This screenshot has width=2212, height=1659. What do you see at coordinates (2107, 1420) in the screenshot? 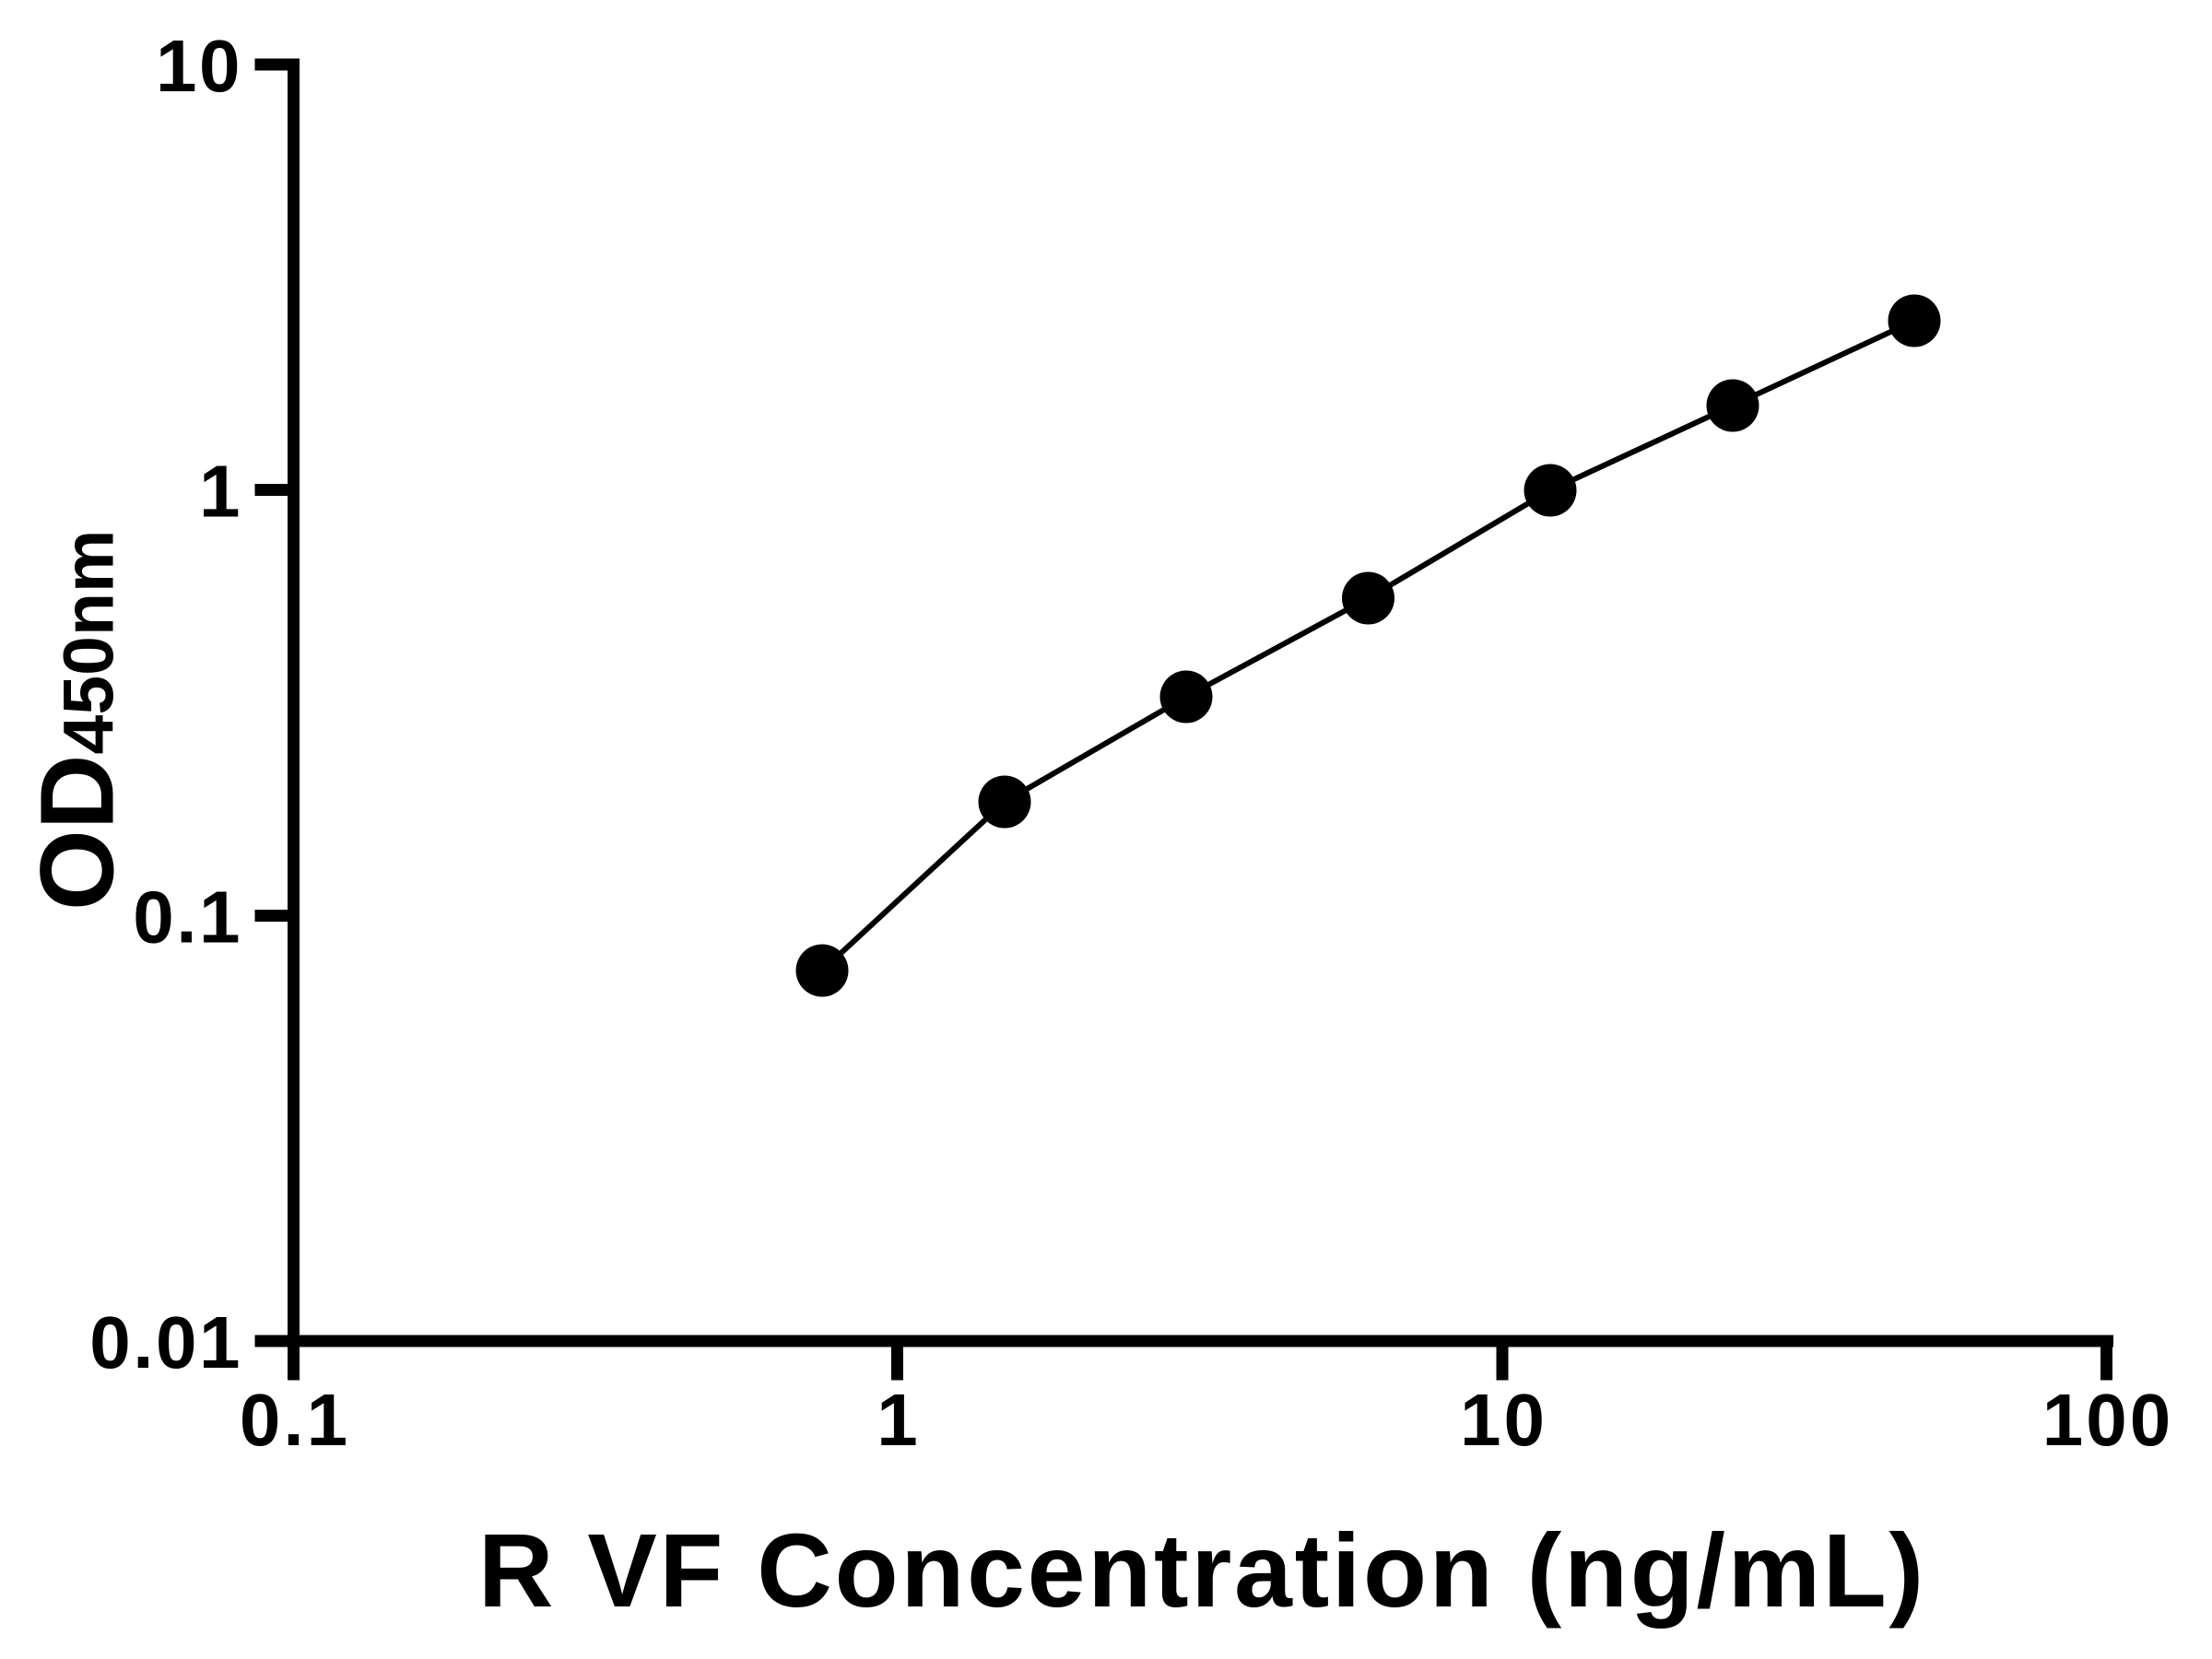
I see `svg-text: 100` at bounding box center [2107, 1420].